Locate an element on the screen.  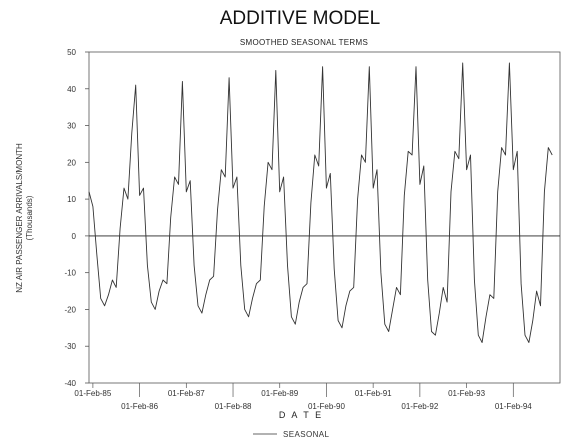
x-tick-label: 01-Feb-90 is located at coordinates (326, 406).